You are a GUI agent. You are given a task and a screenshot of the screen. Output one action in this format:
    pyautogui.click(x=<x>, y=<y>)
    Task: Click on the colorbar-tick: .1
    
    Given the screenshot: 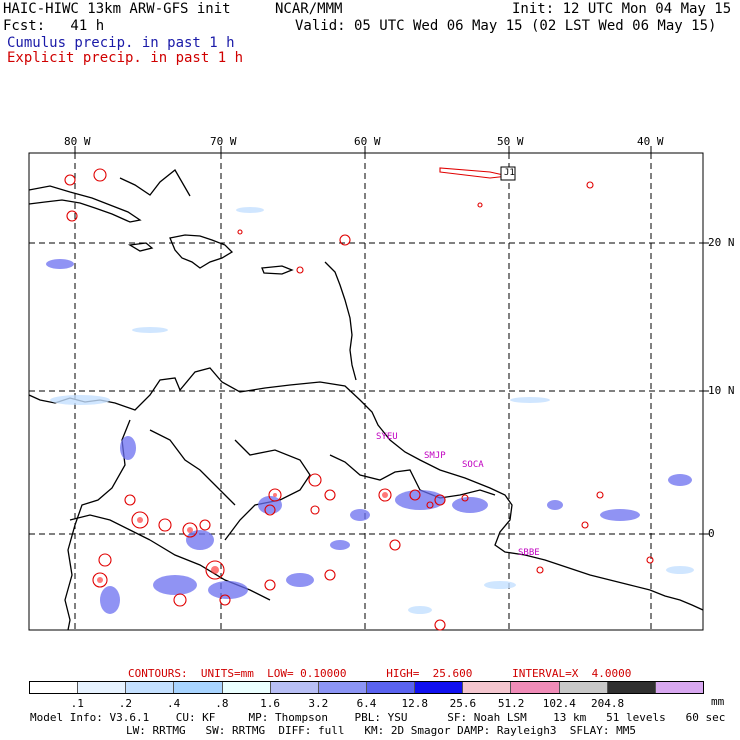 What is the action you would take?
    pyautogui.click(x=77, y=703)
    